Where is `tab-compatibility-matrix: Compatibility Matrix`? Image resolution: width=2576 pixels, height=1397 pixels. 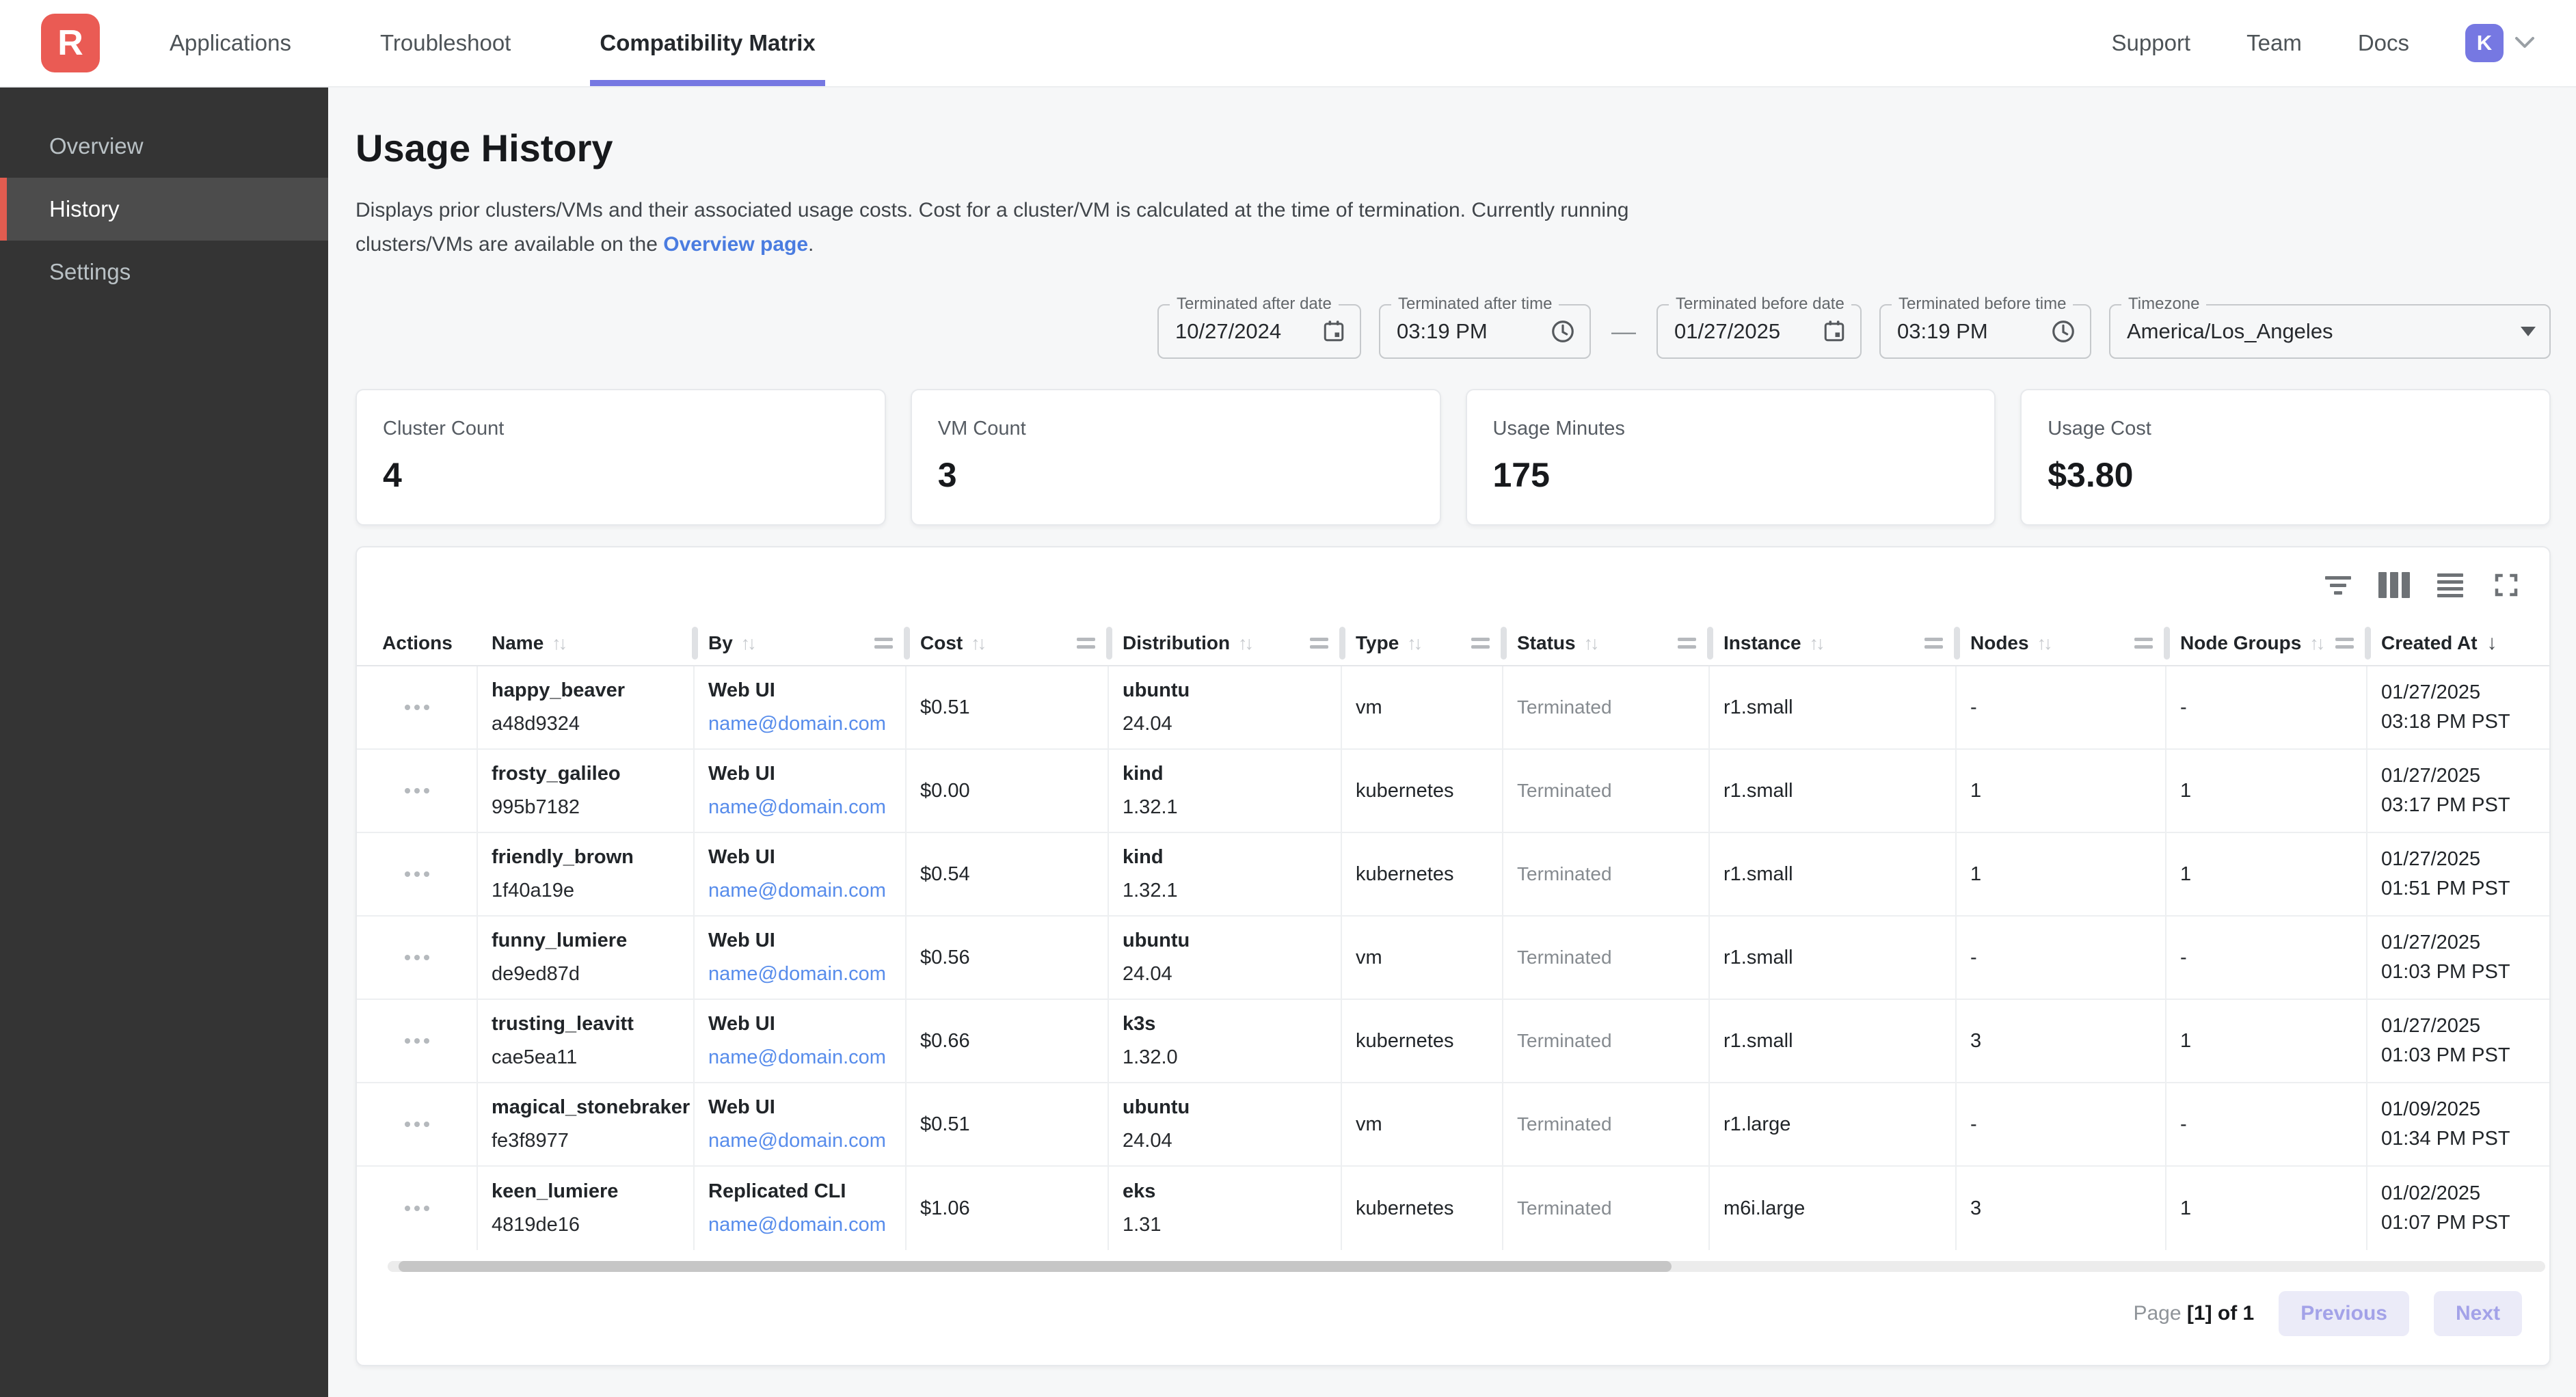
tab-compatibility-matrix: Compatibility Matrix is located at coordinates (708, 43).